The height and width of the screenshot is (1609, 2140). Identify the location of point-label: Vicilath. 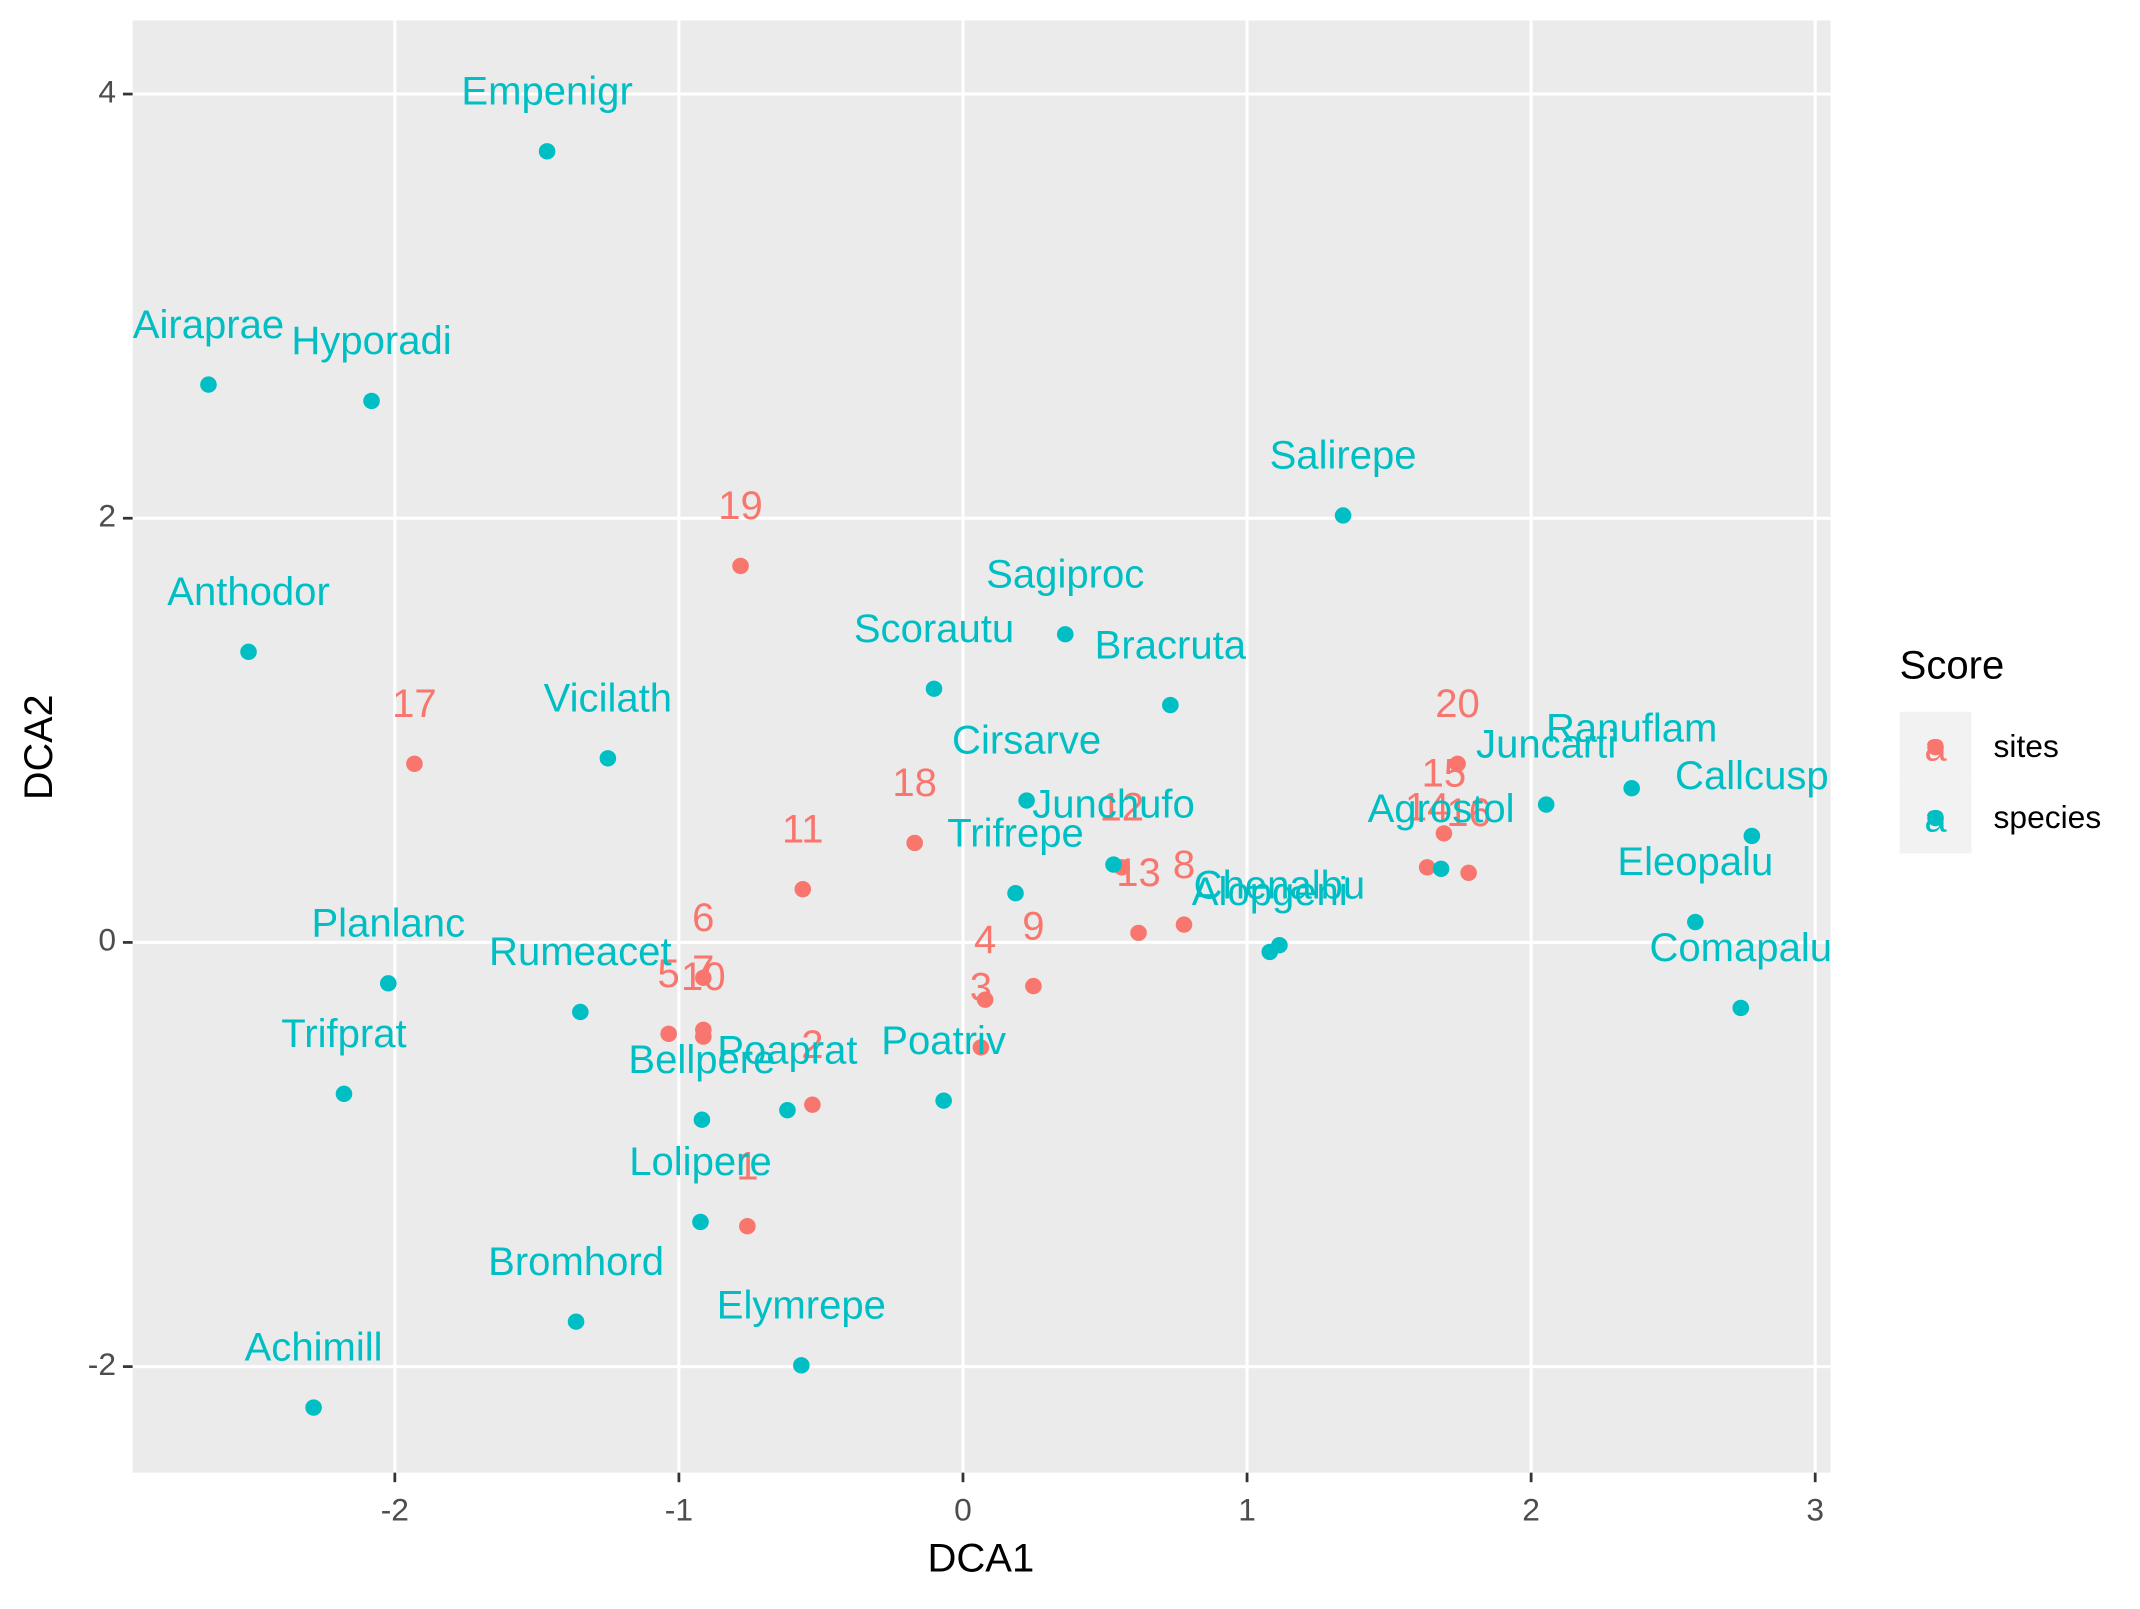
(608, 699).